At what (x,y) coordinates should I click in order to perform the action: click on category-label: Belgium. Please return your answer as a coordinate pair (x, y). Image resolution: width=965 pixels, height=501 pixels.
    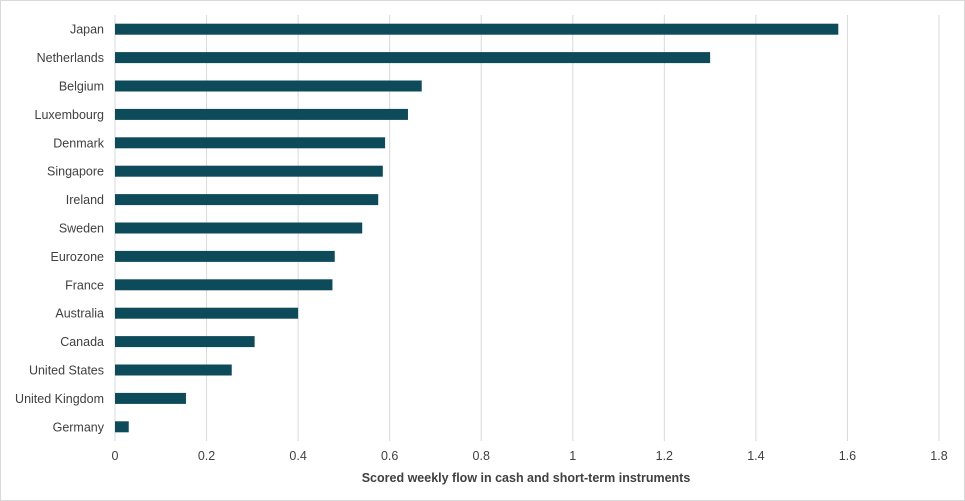
    Looking at the image, I should click on (81, 87).